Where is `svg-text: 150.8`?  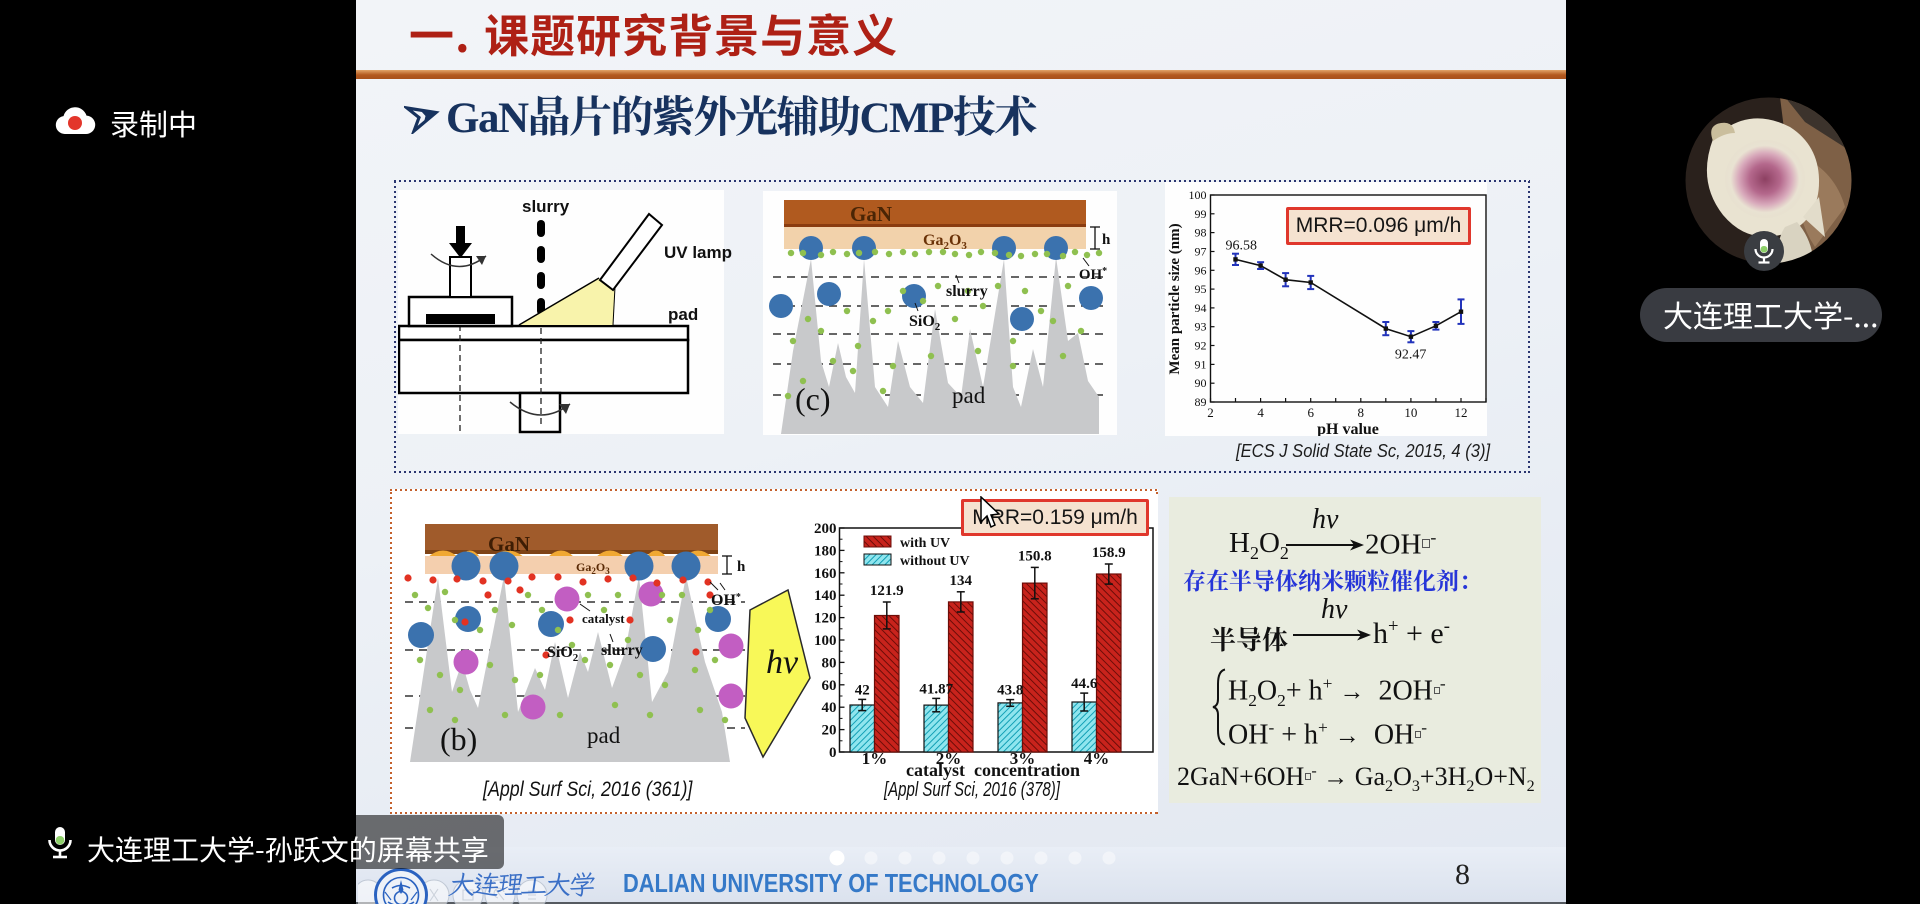
svg-text: 150.8 is located at coordinates (1035, 556).